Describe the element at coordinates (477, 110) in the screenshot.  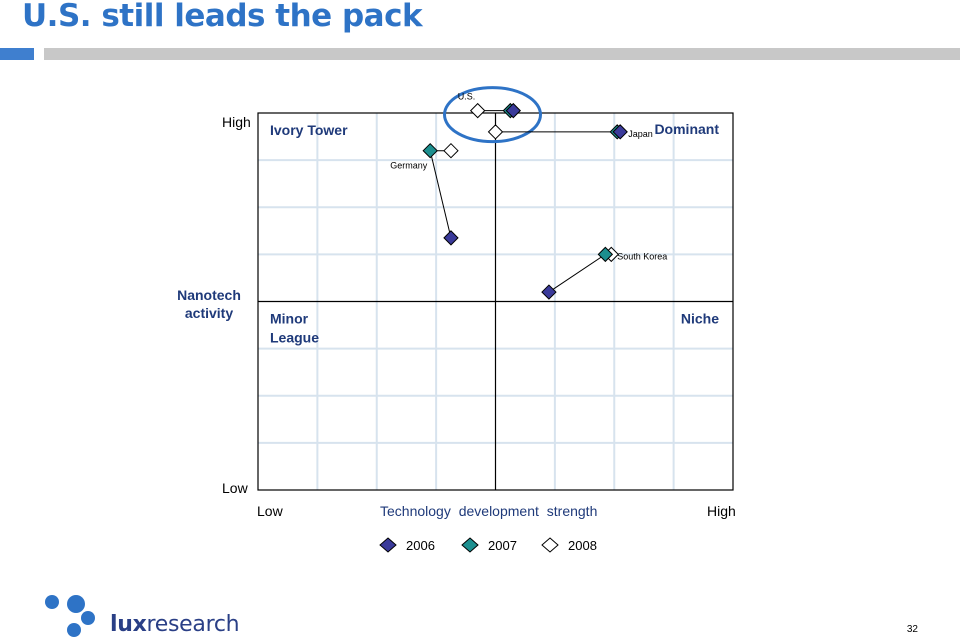
I see `marker-u-s--2008` at that location.